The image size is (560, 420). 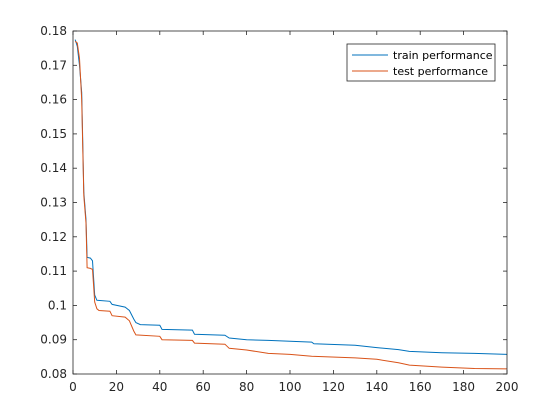 What do you see at coordinates (53, 203) in the screenshot?
I see `y-tick-label: 0.13` at bounding box center [53, 203].